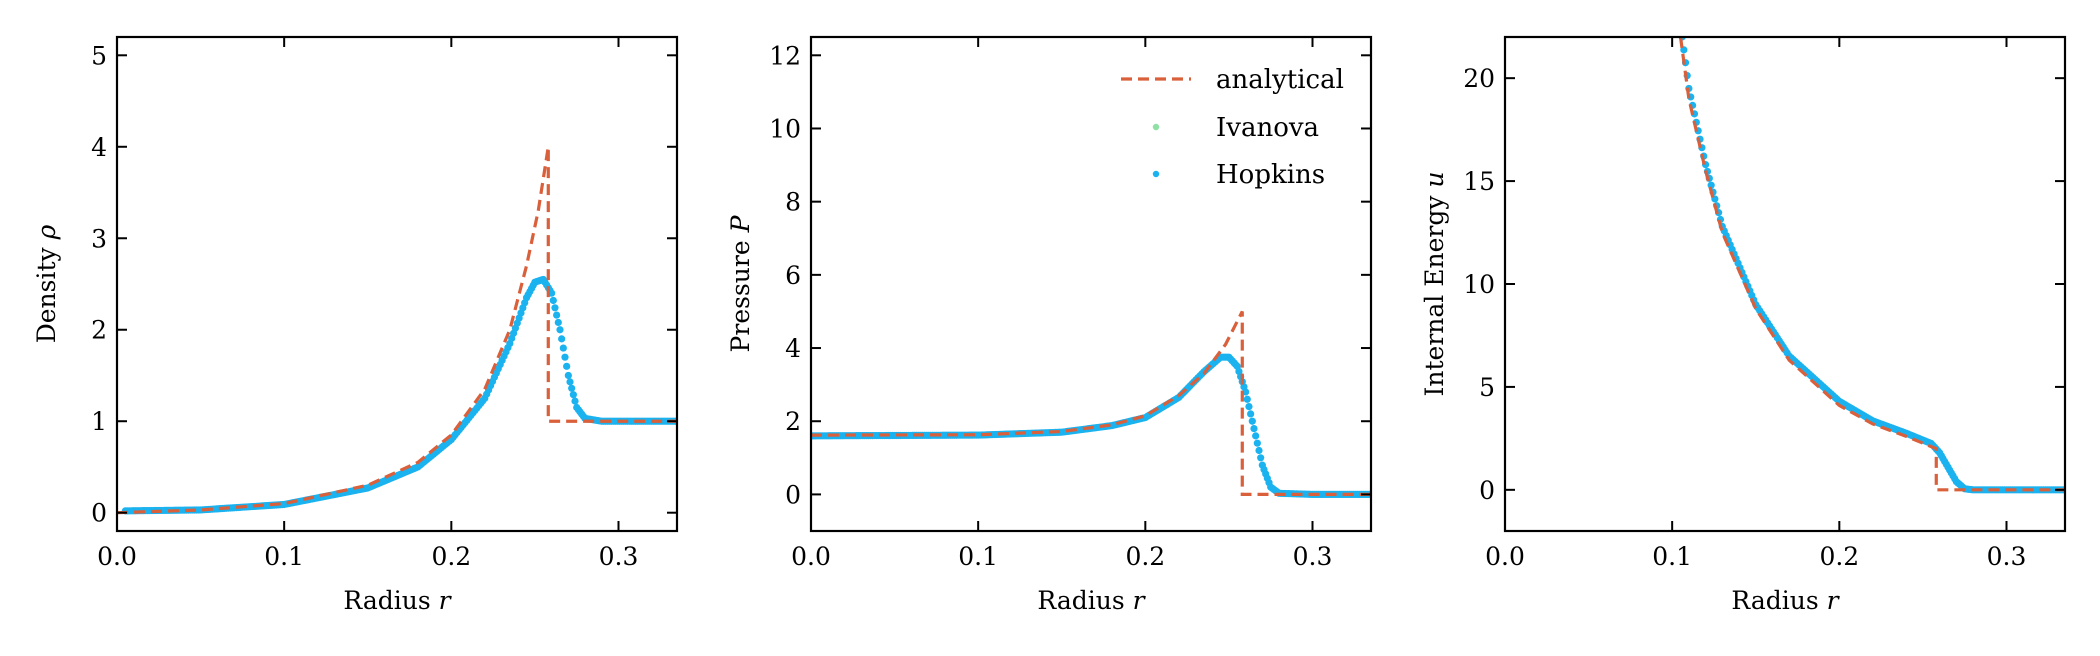 The height and width of the screenshot is (656, 2100). Describe the element at coordinates (793, 275) in the screenshot. I see `y-tick-label: 6` at that location.